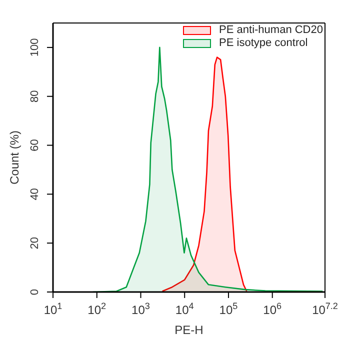  I want to click on y-tick-label: 40, so click(35, 194).